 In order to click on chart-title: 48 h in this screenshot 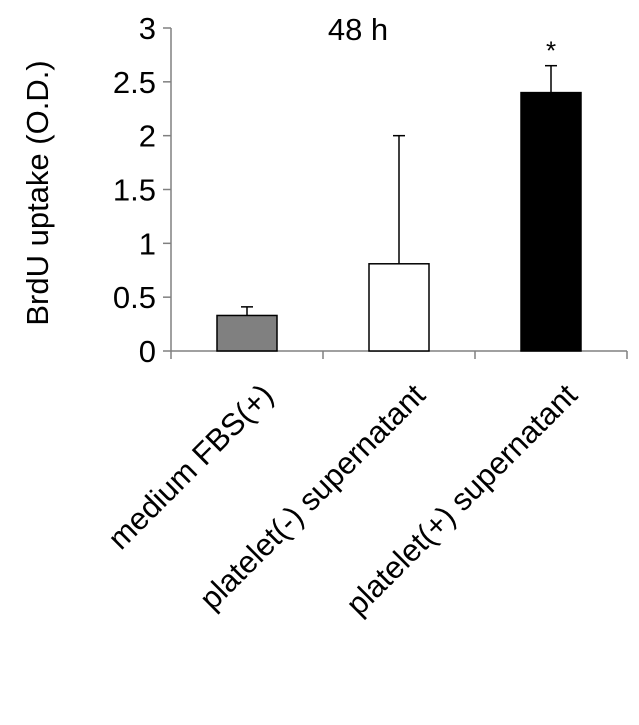, I will do `click(358, 29)`.